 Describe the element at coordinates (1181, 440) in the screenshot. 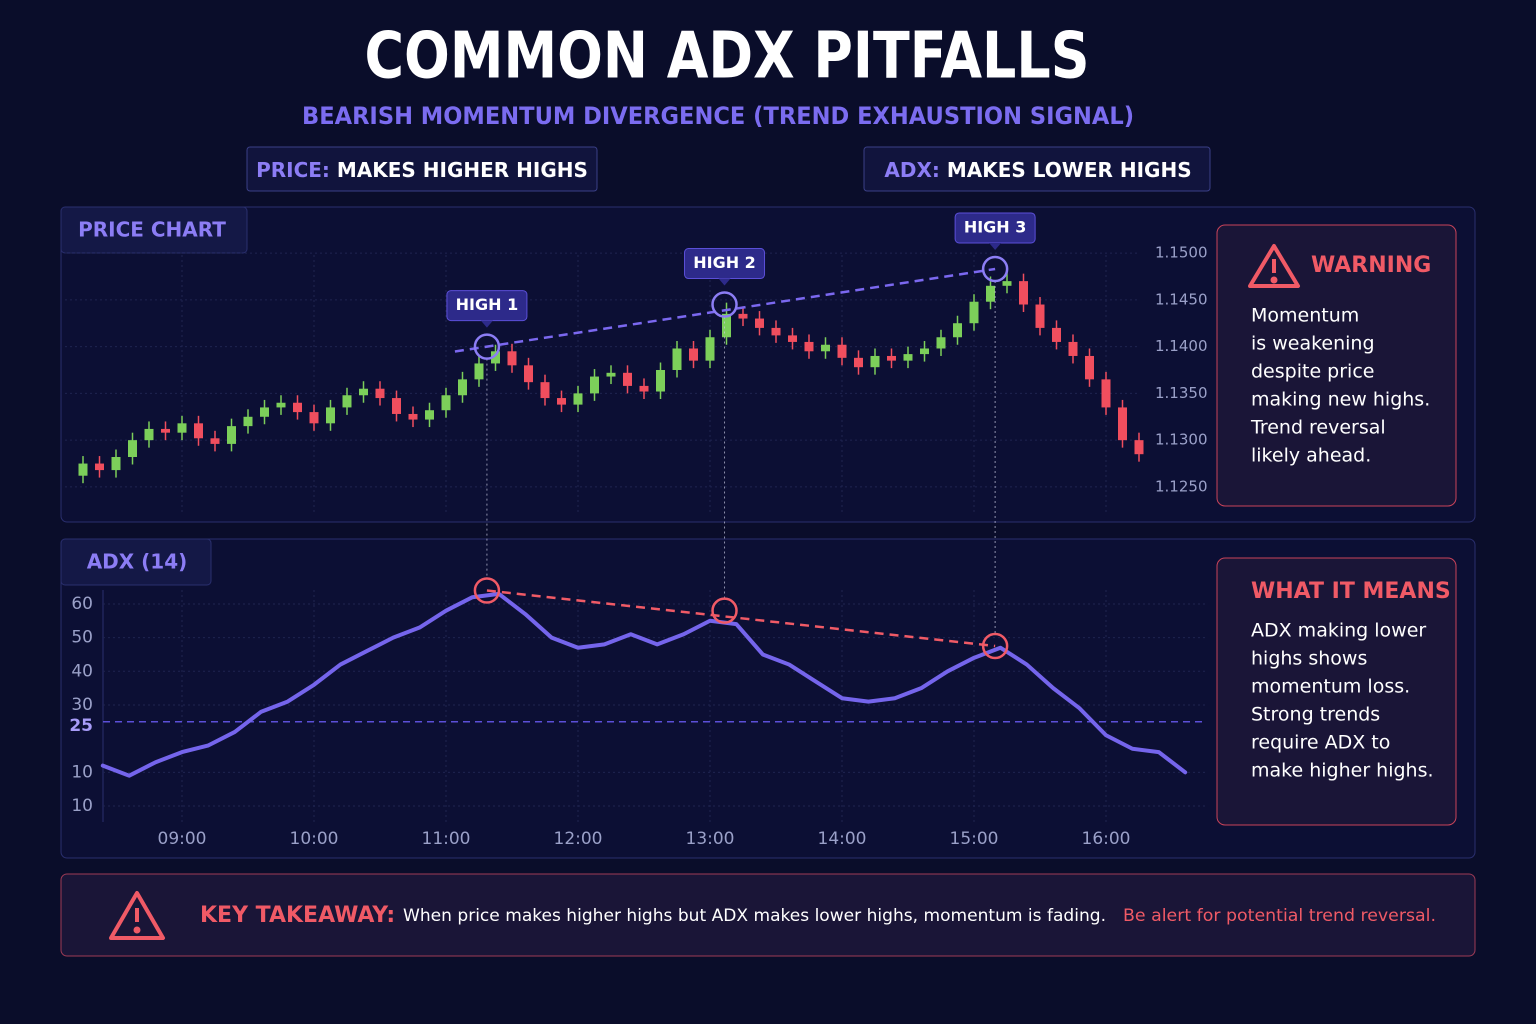

I see `y-tick-label: 1.1300` at that location.